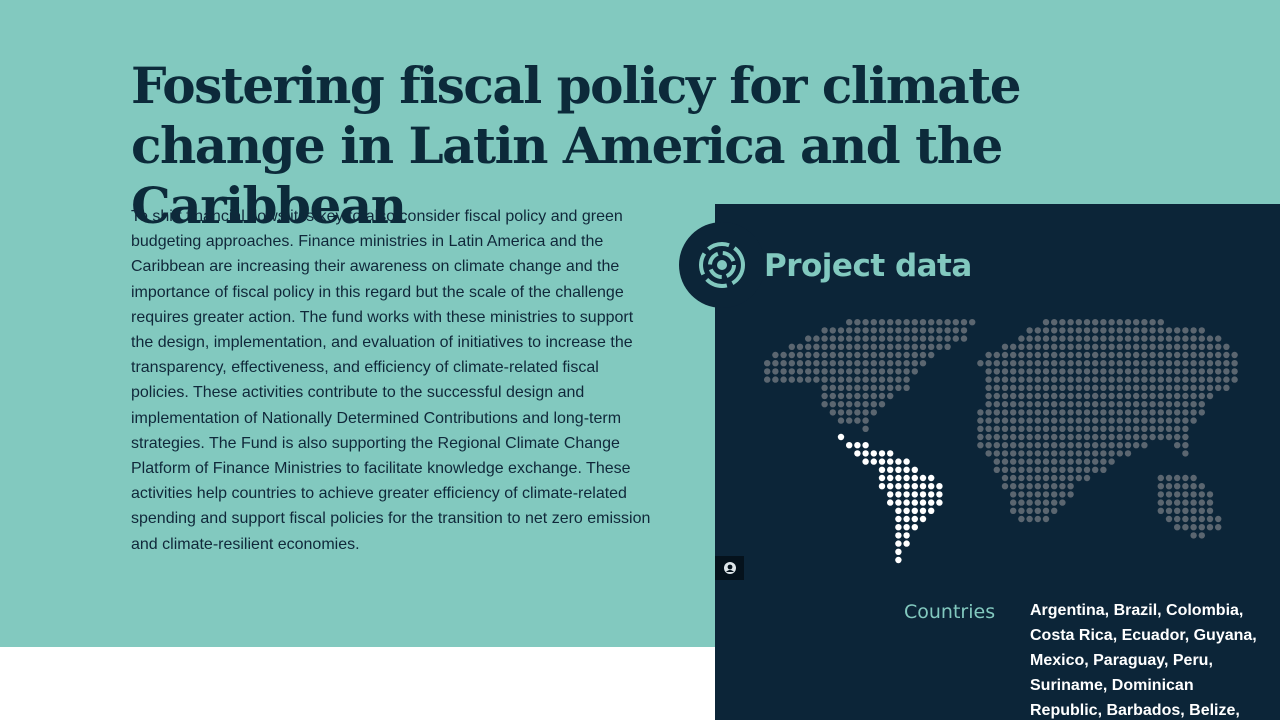  What do you see at coordinates (729, 568) in the screenshot?
I see `map-view-toggle` at bounding box center [729, 568].